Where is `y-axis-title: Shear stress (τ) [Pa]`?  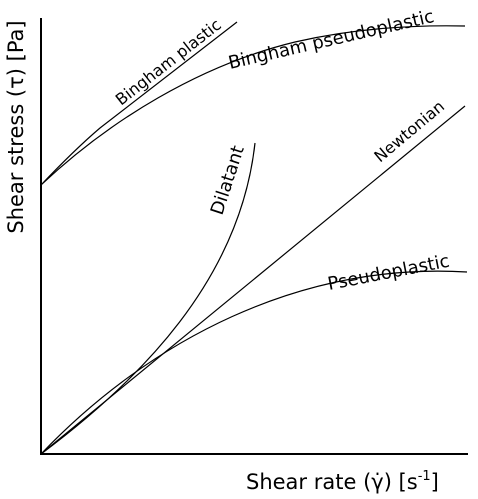 y-axis-title: Shear stress (τ) [Pa] is located at coordinates (16, 126).